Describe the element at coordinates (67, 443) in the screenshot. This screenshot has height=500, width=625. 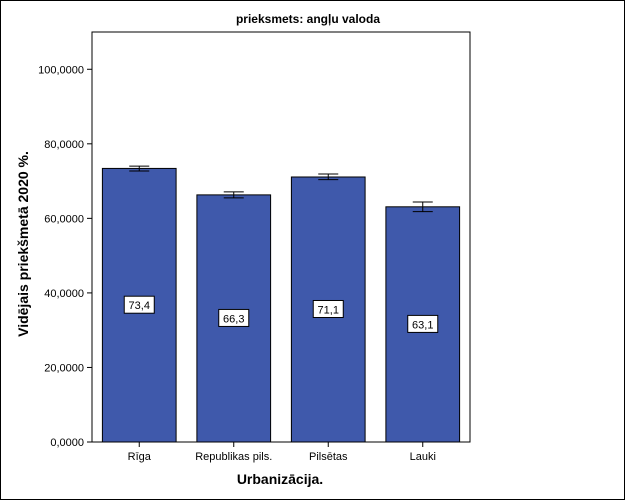
I see `y-tick-label: 0,0000` at that location.